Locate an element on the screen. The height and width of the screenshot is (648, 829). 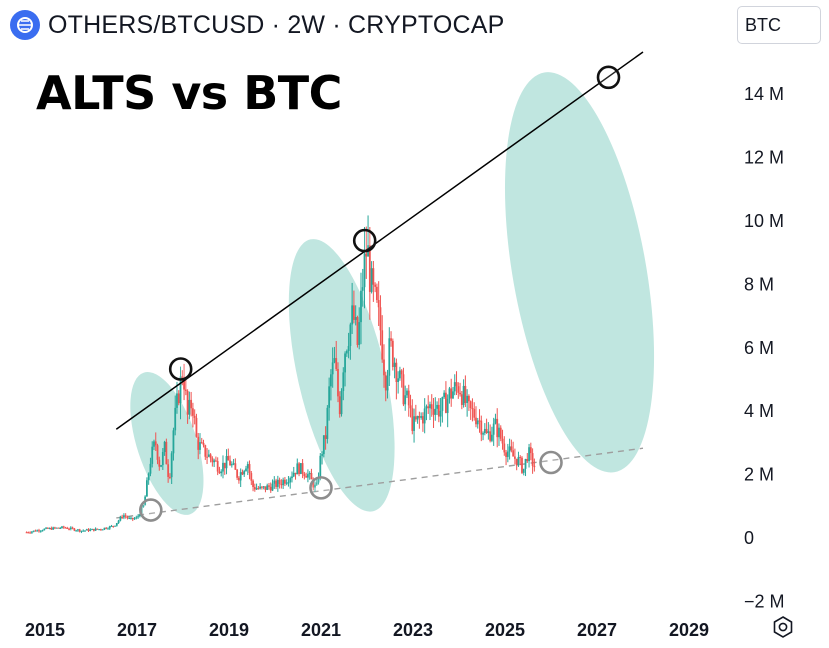
y-tick-label: 4 M is located at coordinates (759, 411).